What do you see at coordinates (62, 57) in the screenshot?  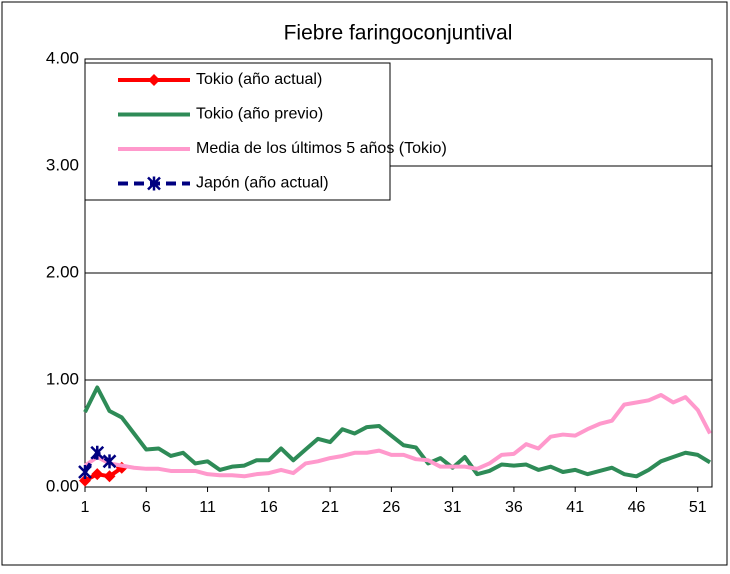 I see `y-tick-label: 4.00` at bounding box center [62, 57].